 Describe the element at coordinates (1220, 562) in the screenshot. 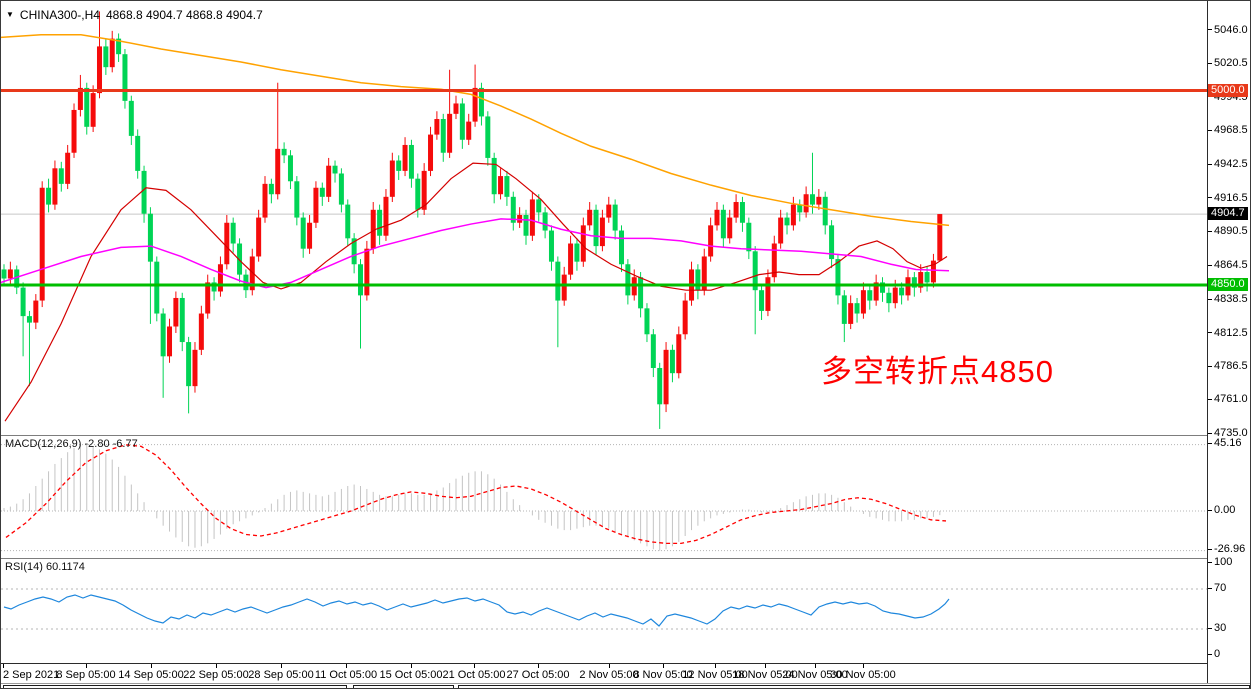

I see `rsi-scale-label: 100` at that location.